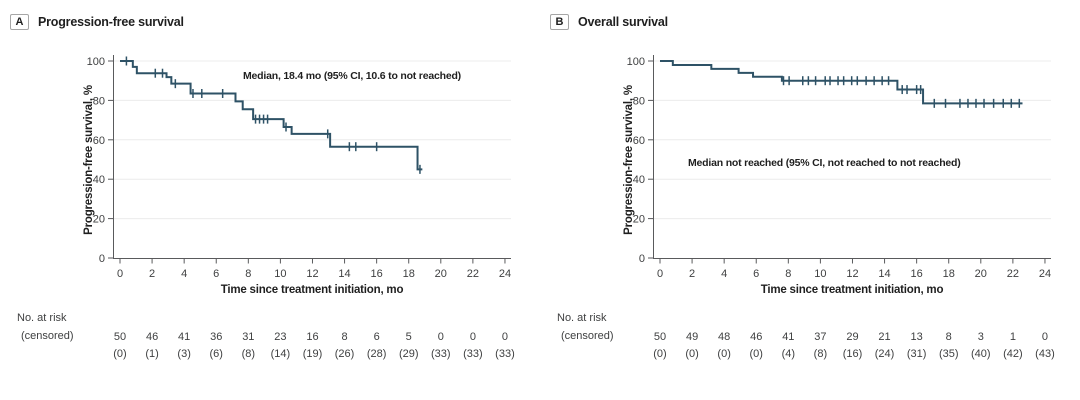 The height and width of the screenshot is (400, 1080). I want to click on at-risk-count: 5, so click(409, 337).